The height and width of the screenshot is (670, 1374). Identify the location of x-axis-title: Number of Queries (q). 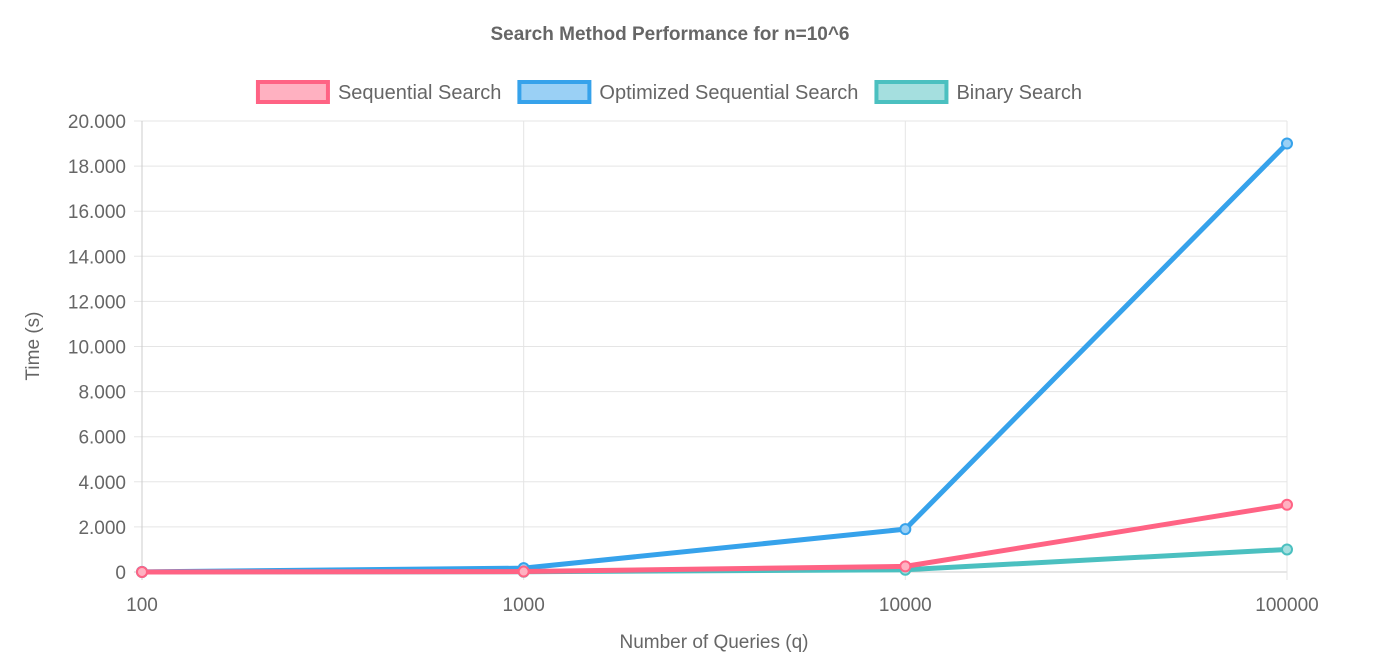
(713, 642).